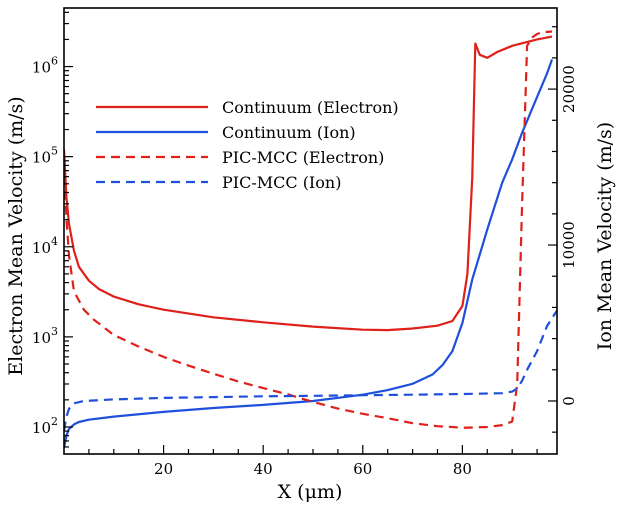 The image size is (623, 506). What do you see at coordinates (45, 156) in the screenshot?
I see `left-tick-label: 10⁵` at bounding box center [45, 156].